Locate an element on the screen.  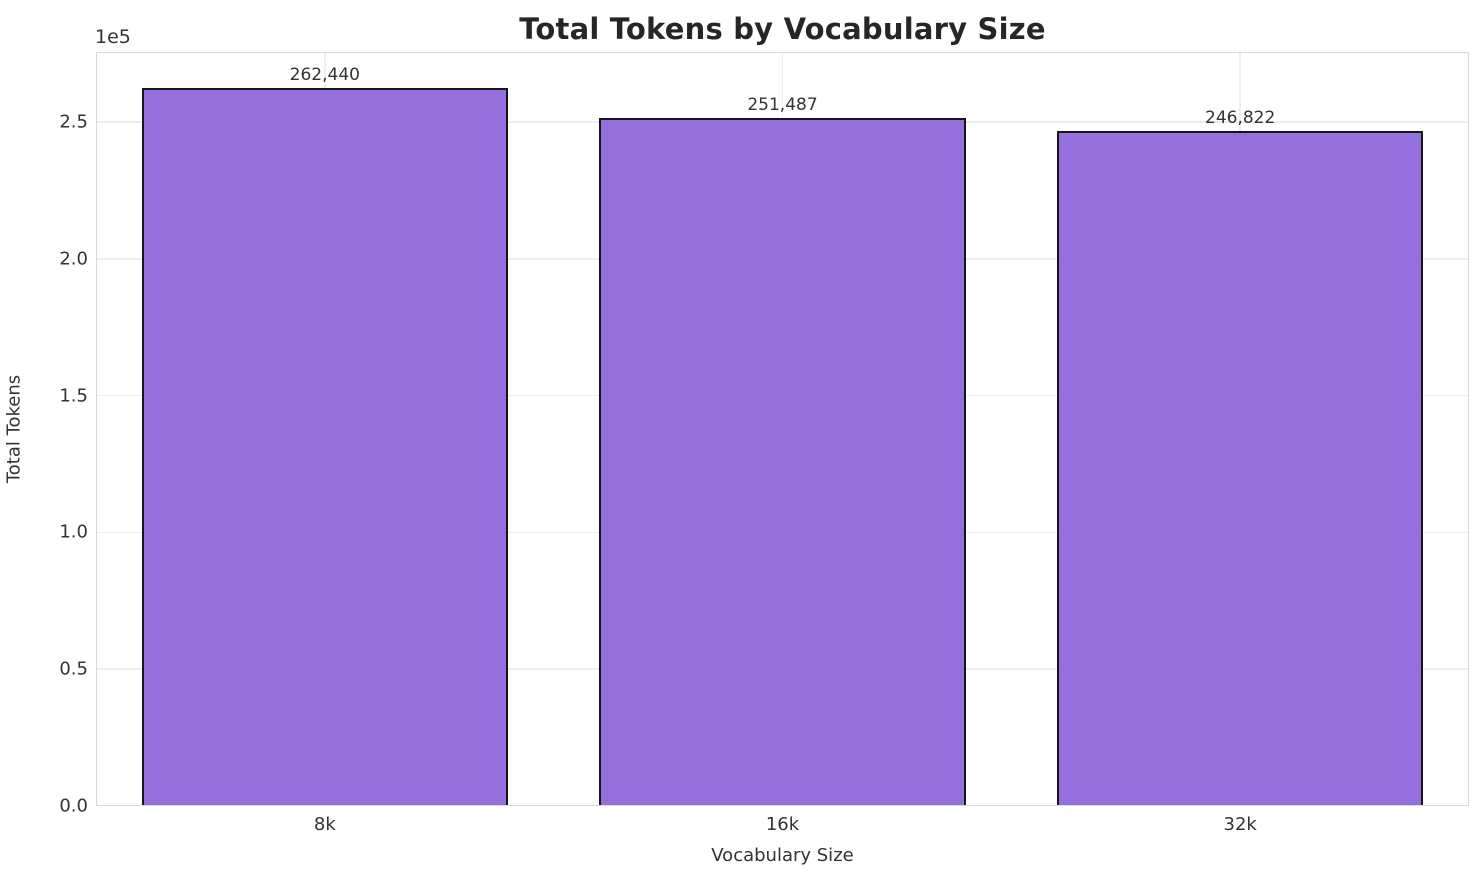
chart-title: Total Tokens by Vocabulary Size is located at coordinates (782, 29).